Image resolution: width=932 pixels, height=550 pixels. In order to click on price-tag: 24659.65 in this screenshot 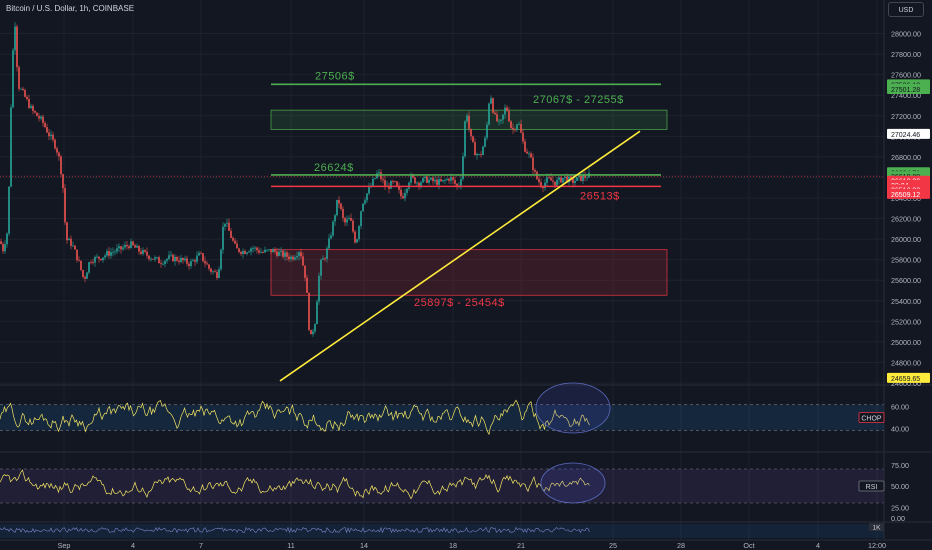, I will do `click(905, 379)`.